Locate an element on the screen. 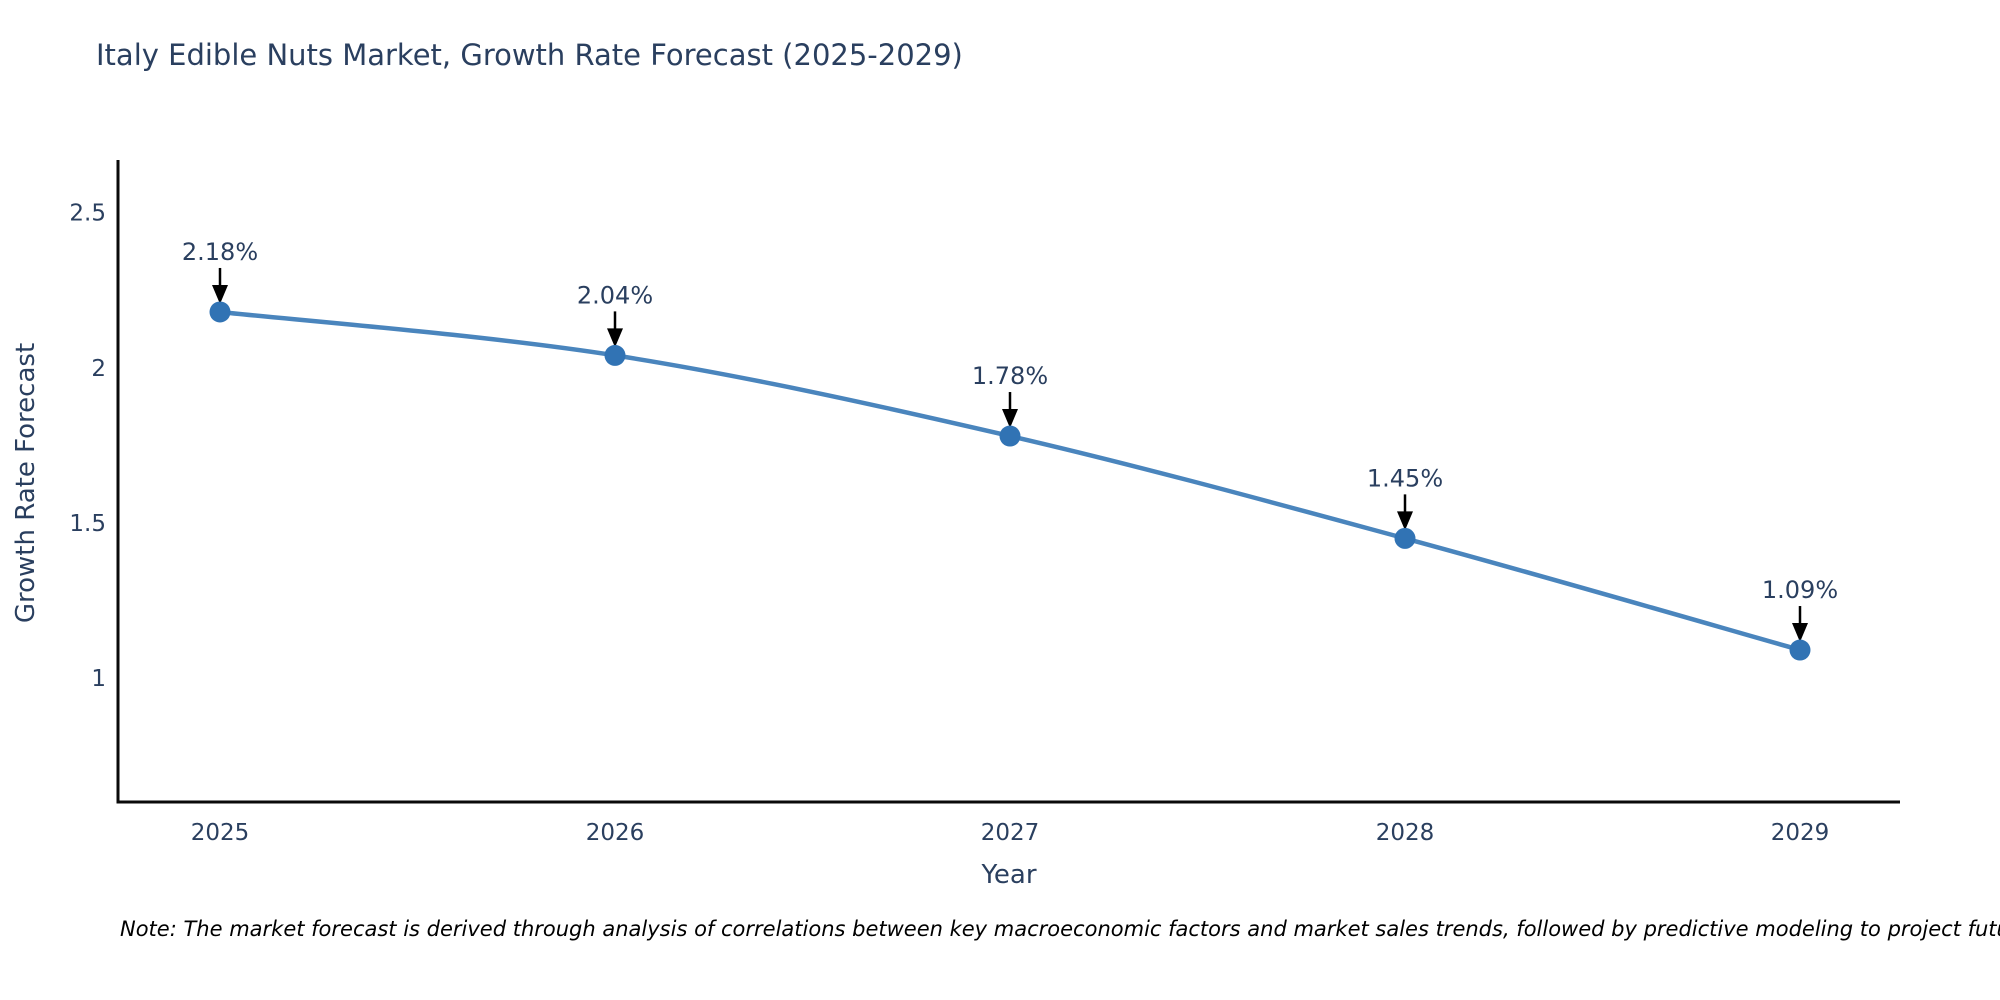  y-tick-label: 2 is located at coordinates (98, 369).